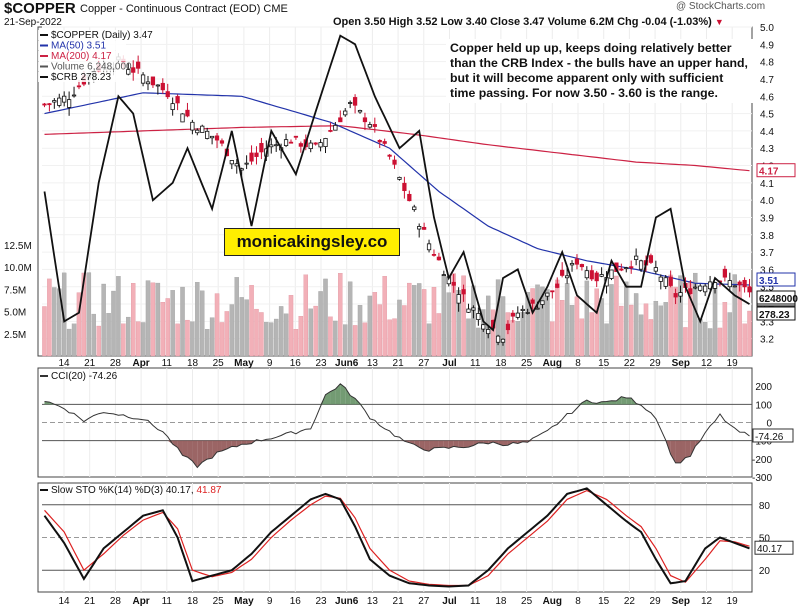  What do you see at coordinates (707, 363) in the screenshot?
I see `x-tick-label: 12` at bounding box center [707, 363].